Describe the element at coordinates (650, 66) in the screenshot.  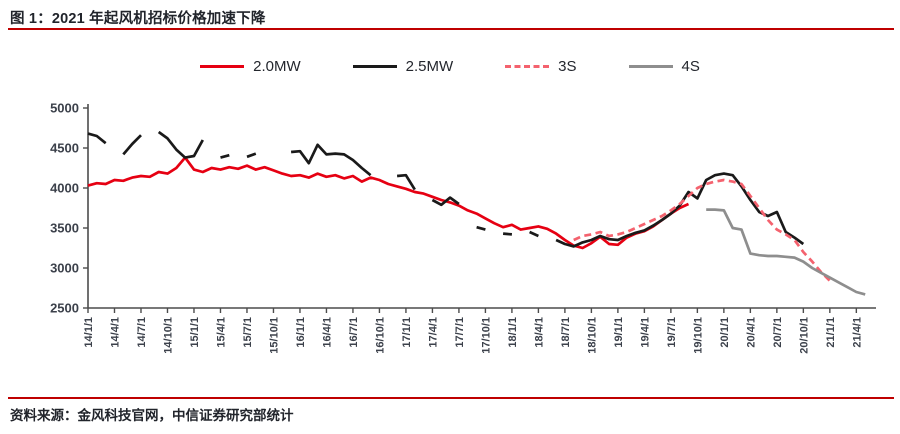
I see `legend-line-swatch-gray` at that location.